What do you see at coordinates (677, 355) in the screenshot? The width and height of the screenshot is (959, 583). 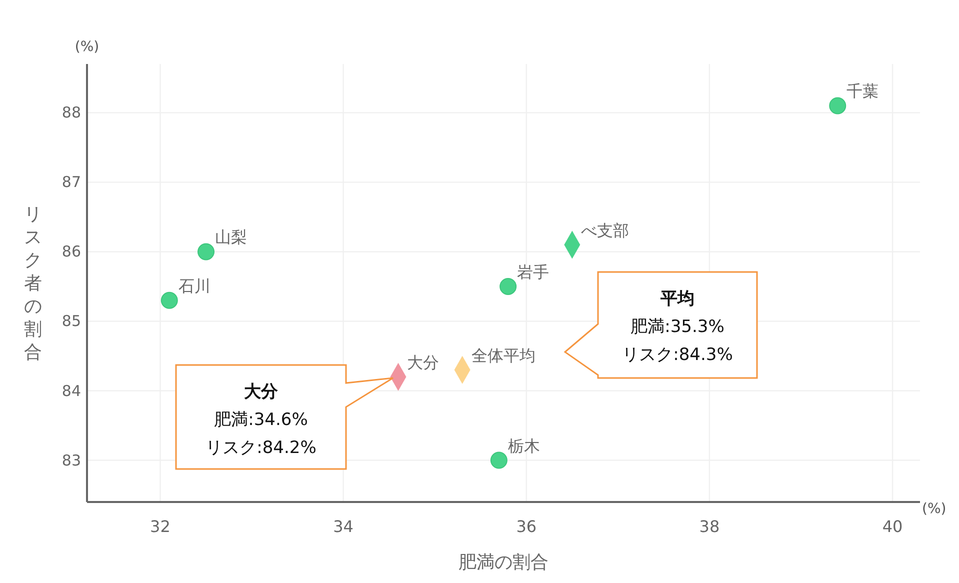 I see `annotation: リスク:84.3%` at bounding box center [677, 355].